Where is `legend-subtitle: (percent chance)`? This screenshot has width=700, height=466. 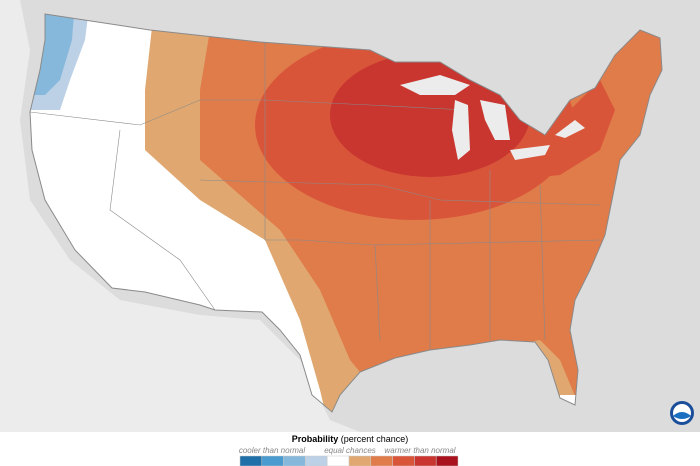 legend-subtitle: (percent chance) is located at coordinates (375, 439).